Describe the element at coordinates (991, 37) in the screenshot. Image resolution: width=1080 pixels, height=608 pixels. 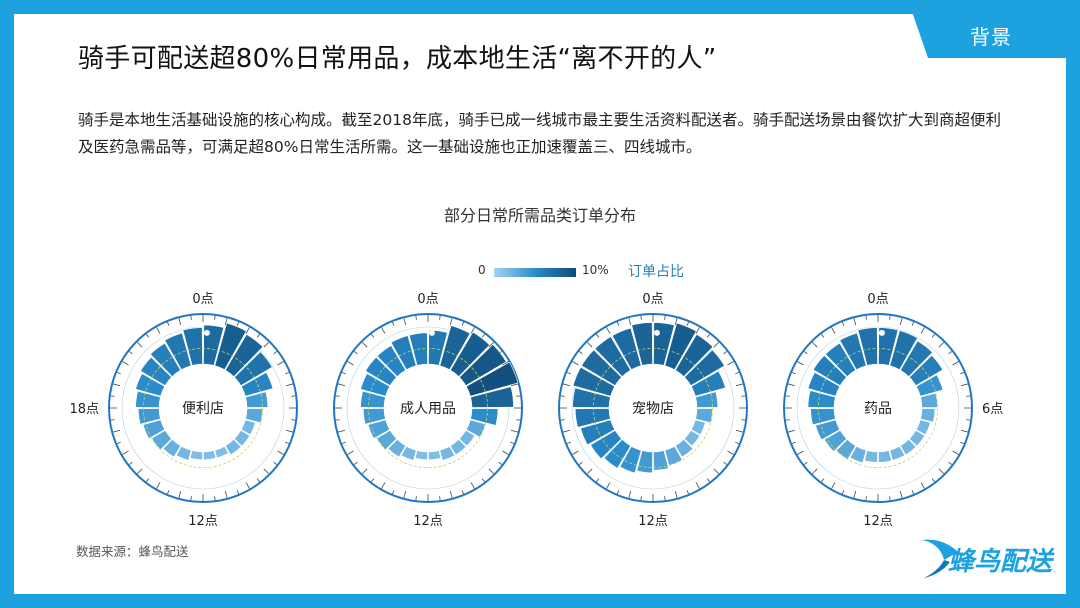
I see `section-tab-label: 背景` at that location.